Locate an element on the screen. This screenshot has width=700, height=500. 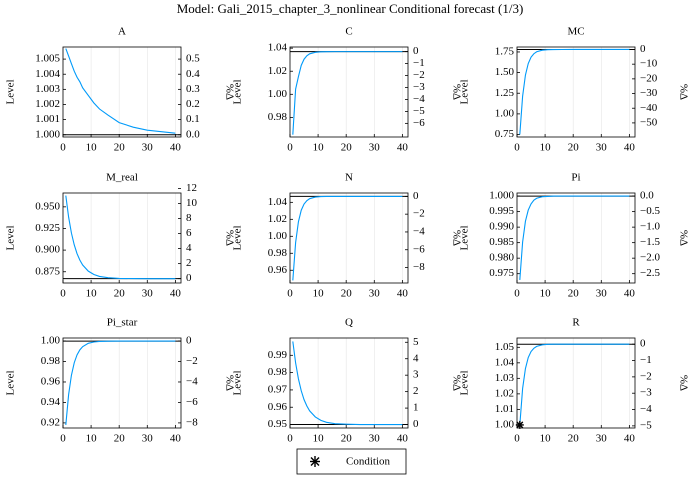
y-tick-label: 1.75 is located at coordinates (505, 51).